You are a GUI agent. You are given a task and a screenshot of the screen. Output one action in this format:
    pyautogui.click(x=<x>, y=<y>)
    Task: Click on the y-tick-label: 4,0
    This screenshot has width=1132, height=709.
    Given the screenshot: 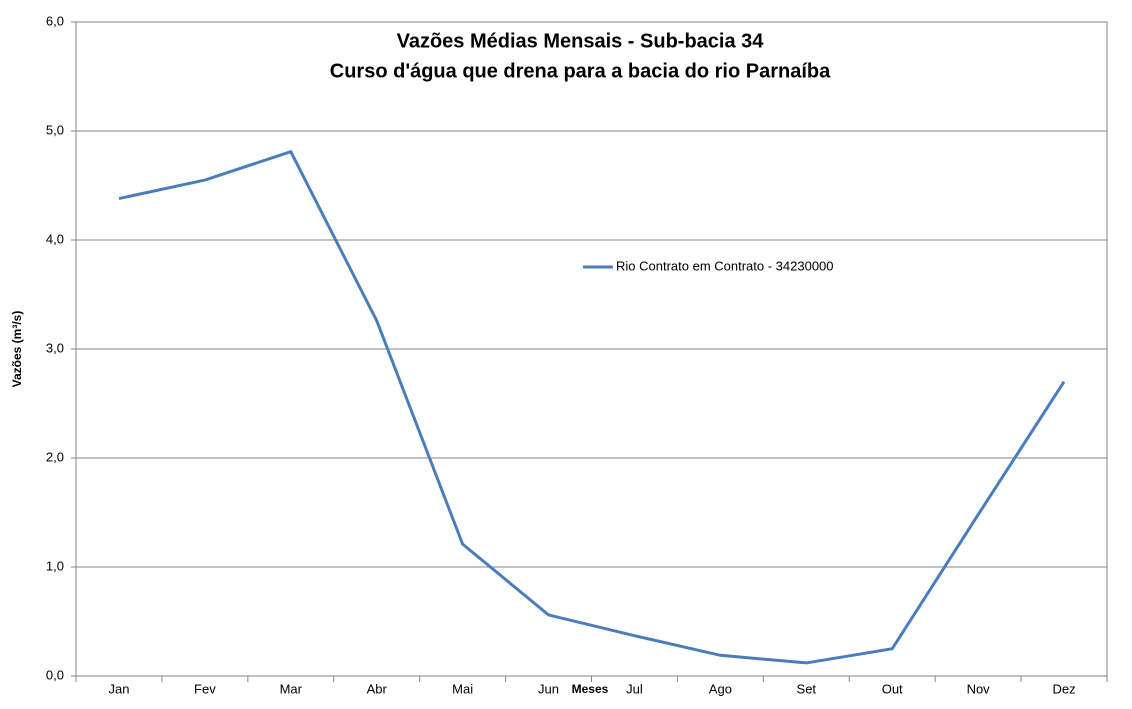 What is the action you would take?
    pyautogui.click(x=55, y=238)
    